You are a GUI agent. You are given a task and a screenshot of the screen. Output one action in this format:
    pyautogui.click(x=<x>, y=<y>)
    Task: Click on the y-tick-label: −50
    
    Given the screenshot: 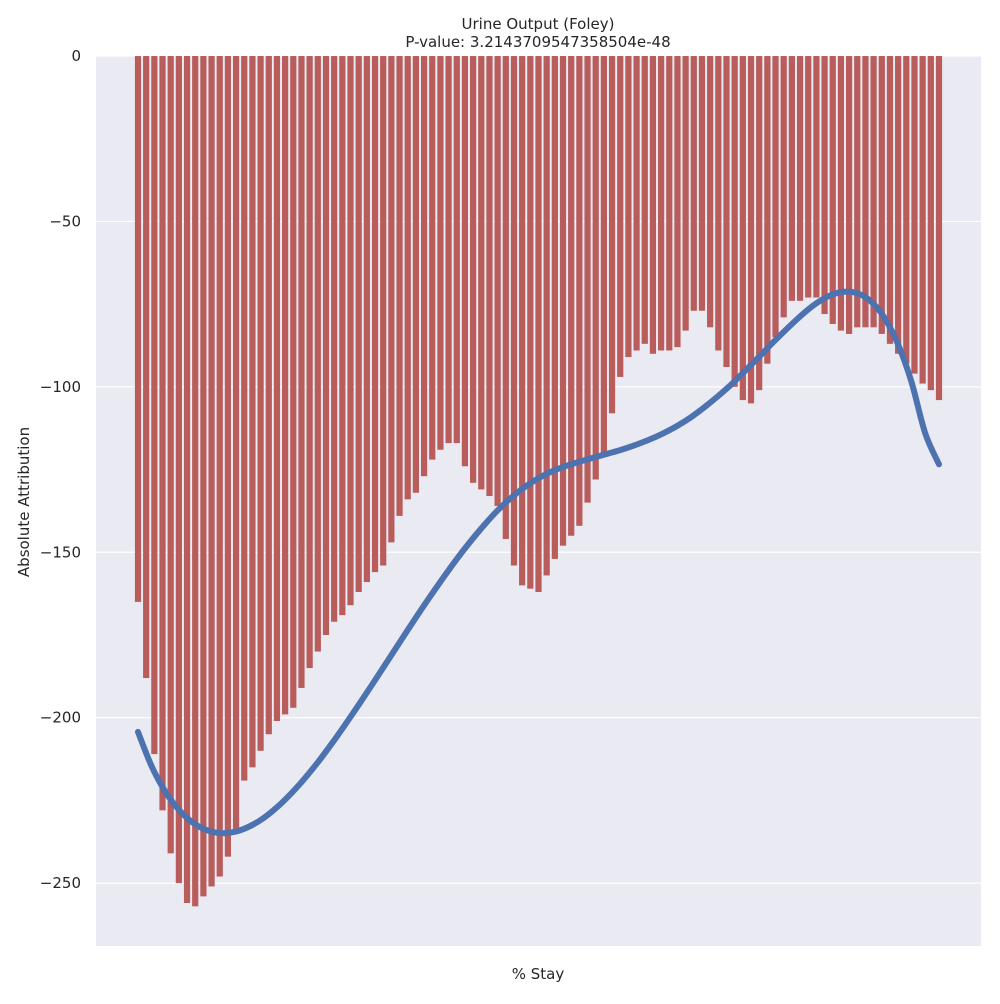 What is the action you would take?
    pyautogui.click(x=65, y=221)
    